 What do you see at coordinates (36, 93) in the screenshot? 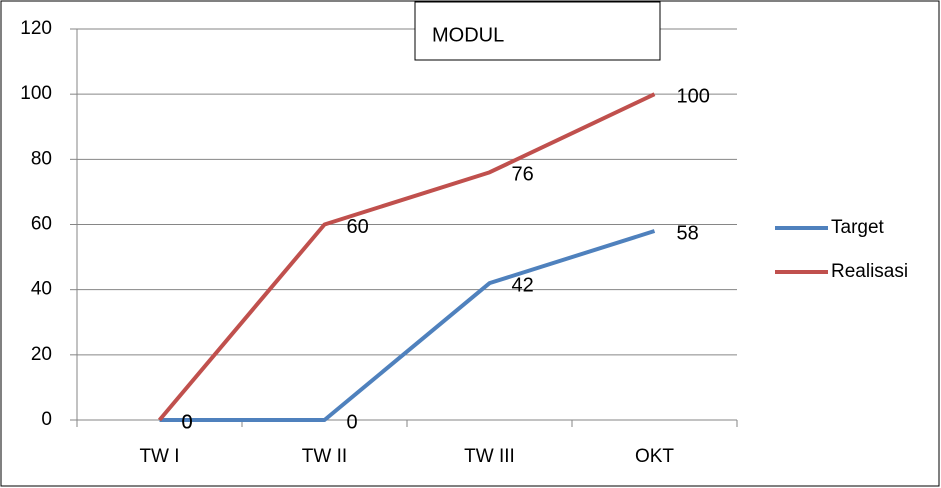
I see `y-tick-label: 100` at bounding box center [36, 93].